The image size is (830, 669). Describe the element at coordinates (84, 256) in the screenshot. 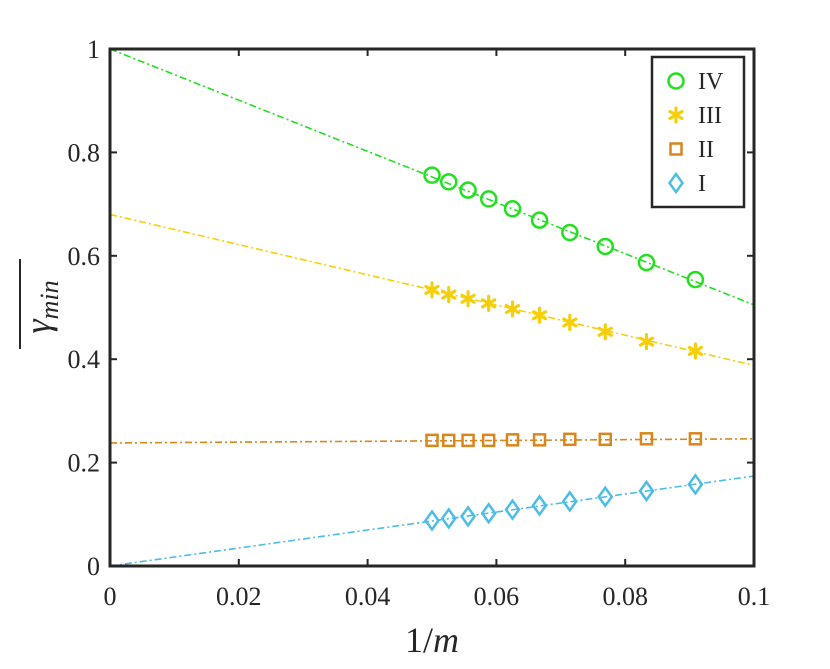

I see `y-tick-label: 0.6` at that location.